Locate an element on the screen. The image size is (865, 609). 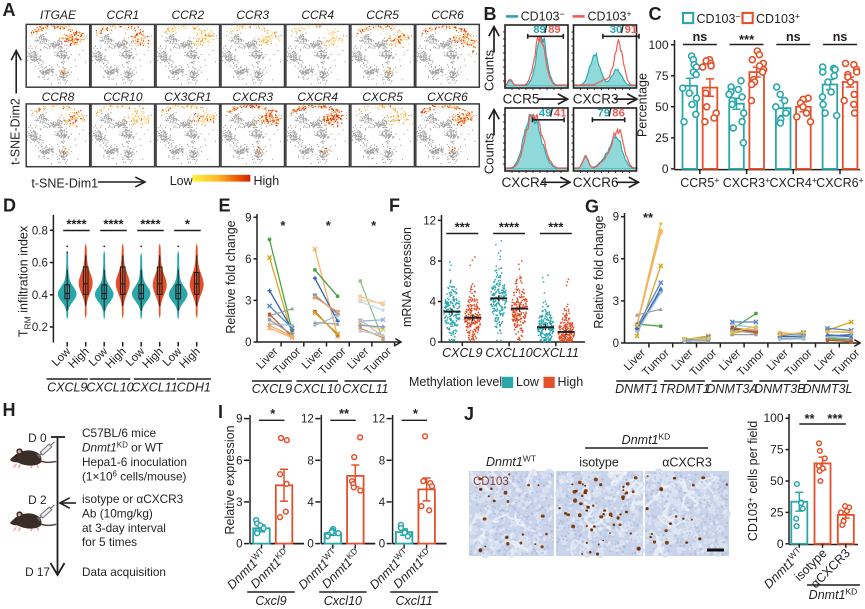
svg-text: TRM infiltration index is located at coordinates (25, 281).